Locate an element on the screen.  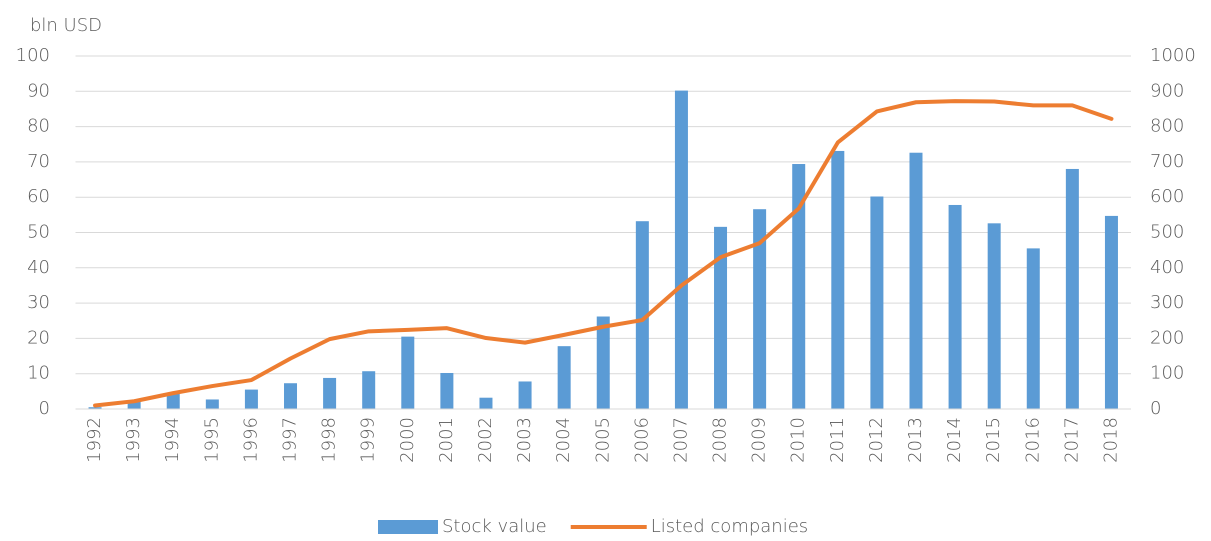
x-tick-label: 2009 is located at coordinates (759, 440).